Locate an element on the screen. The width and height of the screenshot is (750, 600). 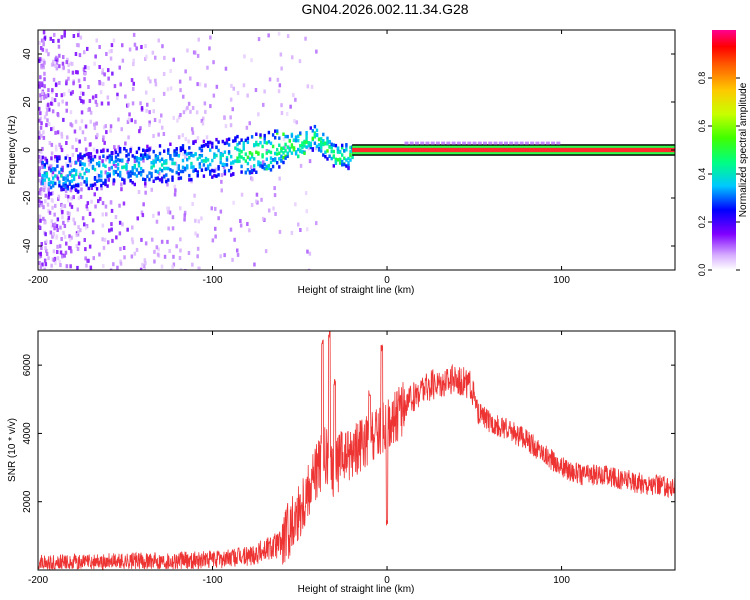
snr-ylabel: SNR (10 * v/v) is located at coordinates (12, 450).